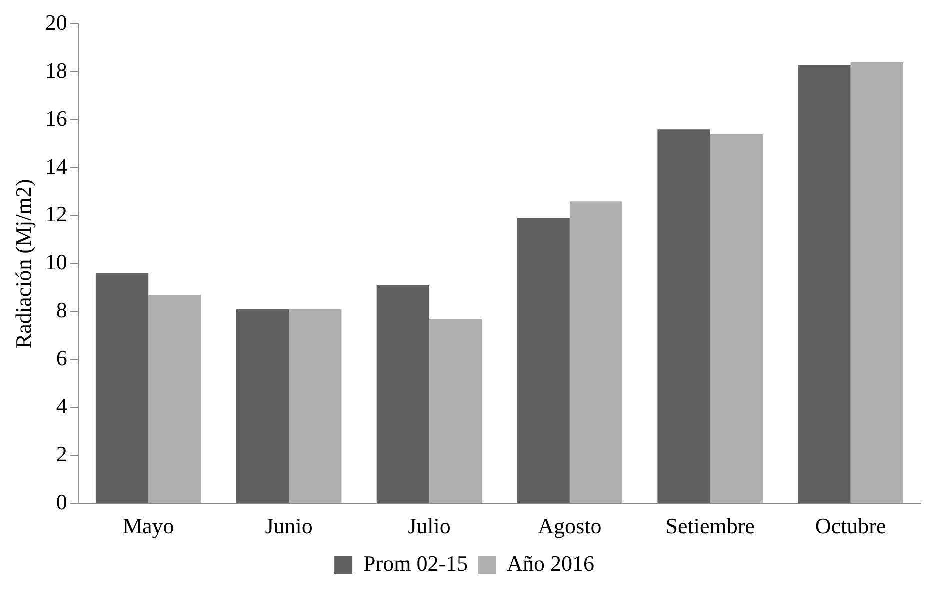 The width and height of the screenshot is (943, 594). Describe the element at coordinates (56, 22) in the screenshot. I see `y-tick-label: 20` at that location.